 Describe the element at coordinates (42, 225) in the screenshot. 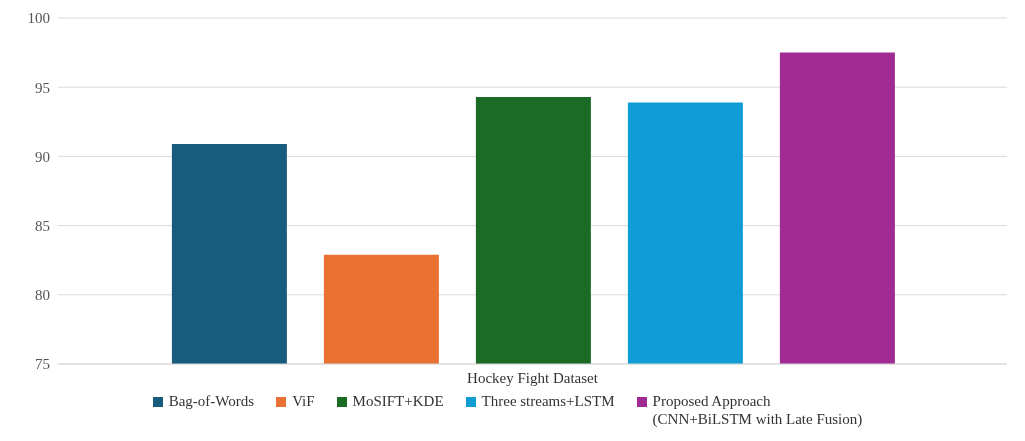

I see `y-tick-label: 85` at that location.